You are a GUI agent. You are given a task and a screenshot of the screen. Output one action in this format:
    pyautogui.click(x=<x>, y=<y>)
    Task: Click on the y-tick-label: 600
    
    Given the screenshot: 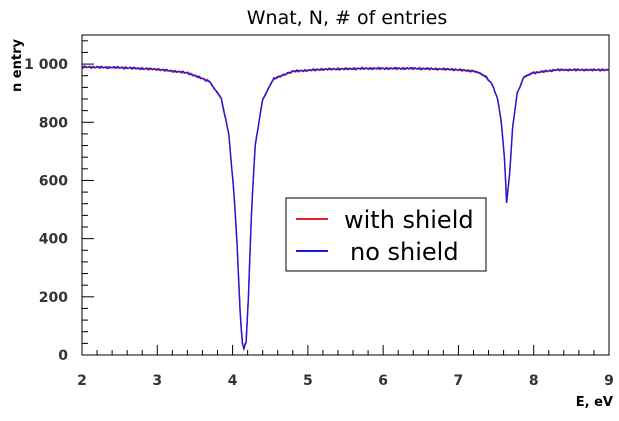 What is the action you would take?
    pyautogui.click(x=53, y=181)
    